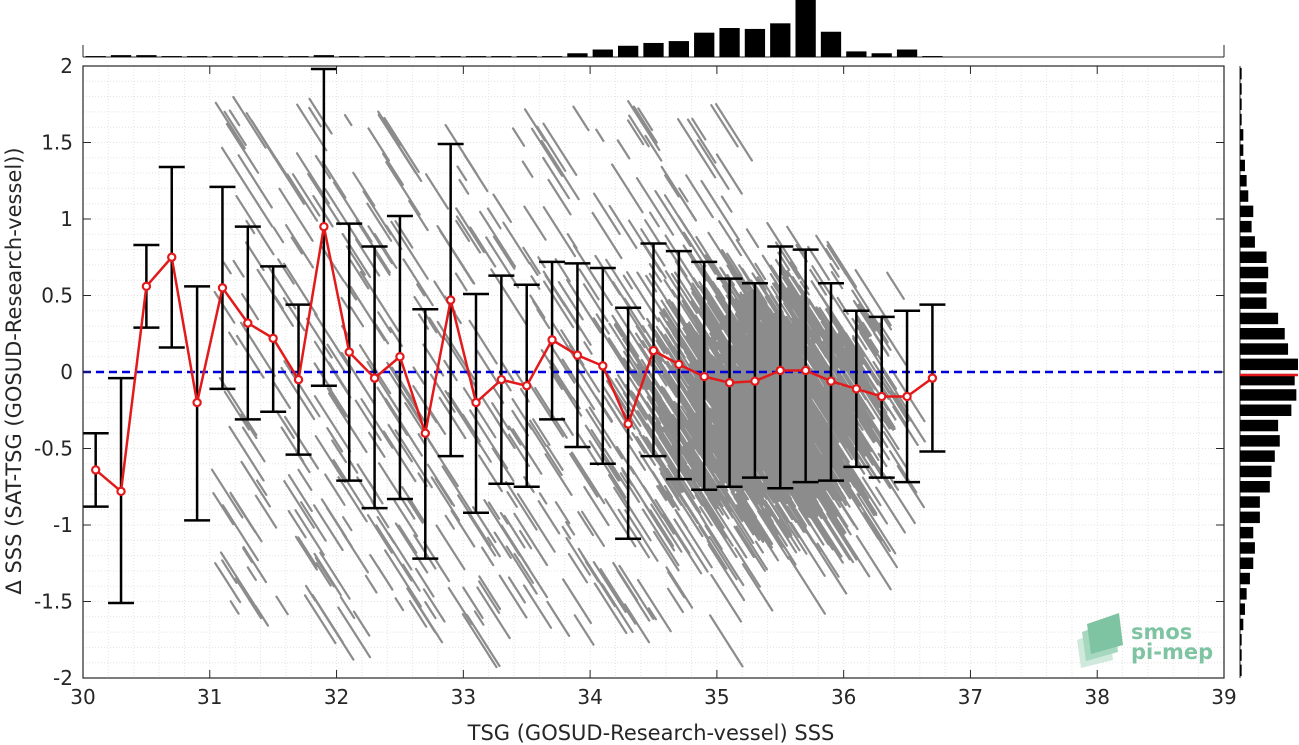 The width and height of the screenshot is (1299, 745). What do you see at coordinates (651, 733) in the screenshot?
I see `x-axis-label: TSG (GOSUD-Research-vessel) SSS` at bounding box center [651, 733].